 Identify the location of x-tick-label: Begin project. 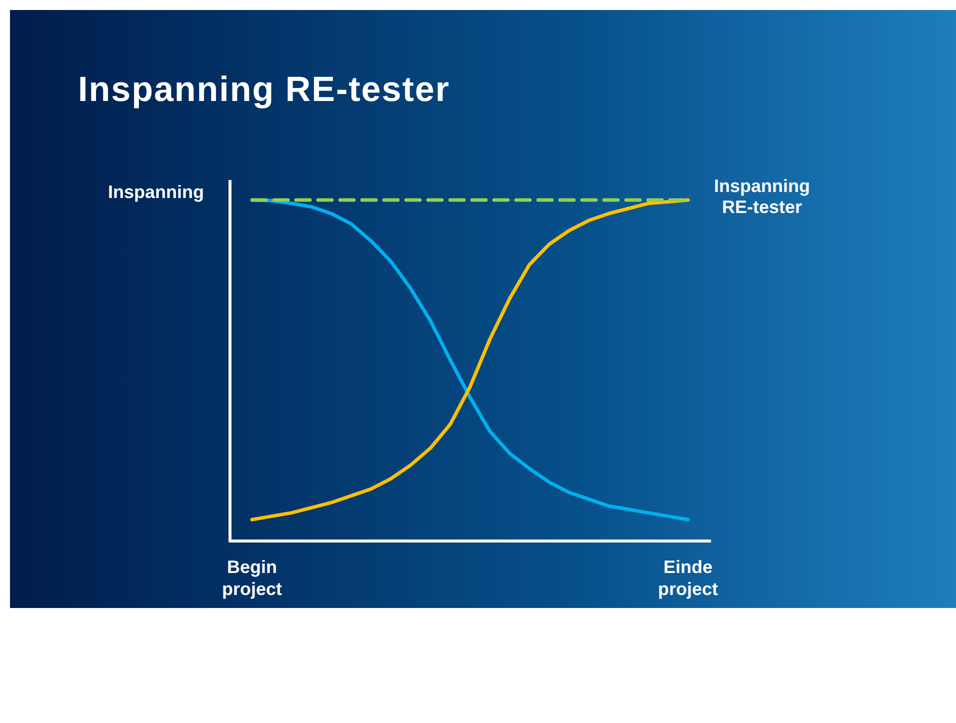
(252, 578).